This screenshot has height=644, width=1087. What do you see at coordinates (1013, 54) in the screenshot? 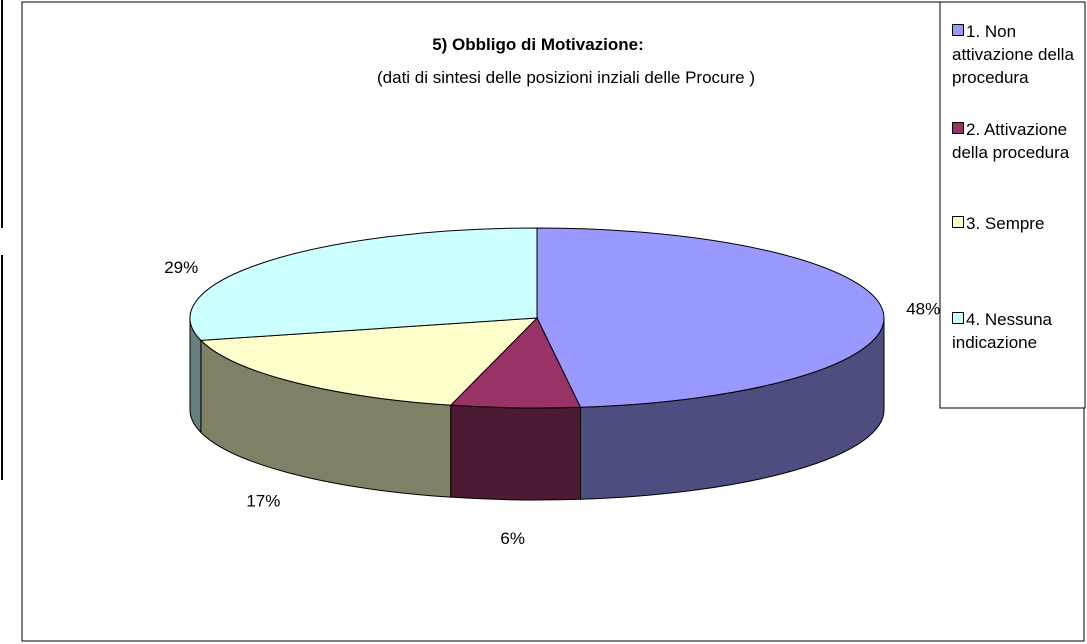
I see `legend-label: 1. Non attivazione della procedura` at bounding box center [1013, 54].